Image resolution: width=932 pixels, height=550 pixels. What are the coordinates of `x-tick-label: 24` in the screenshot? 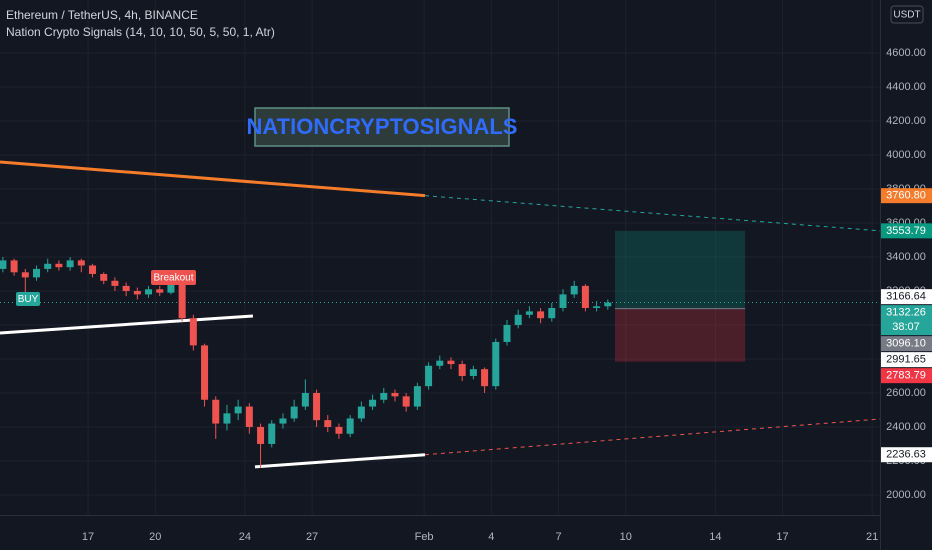 It's located at (245, 537).